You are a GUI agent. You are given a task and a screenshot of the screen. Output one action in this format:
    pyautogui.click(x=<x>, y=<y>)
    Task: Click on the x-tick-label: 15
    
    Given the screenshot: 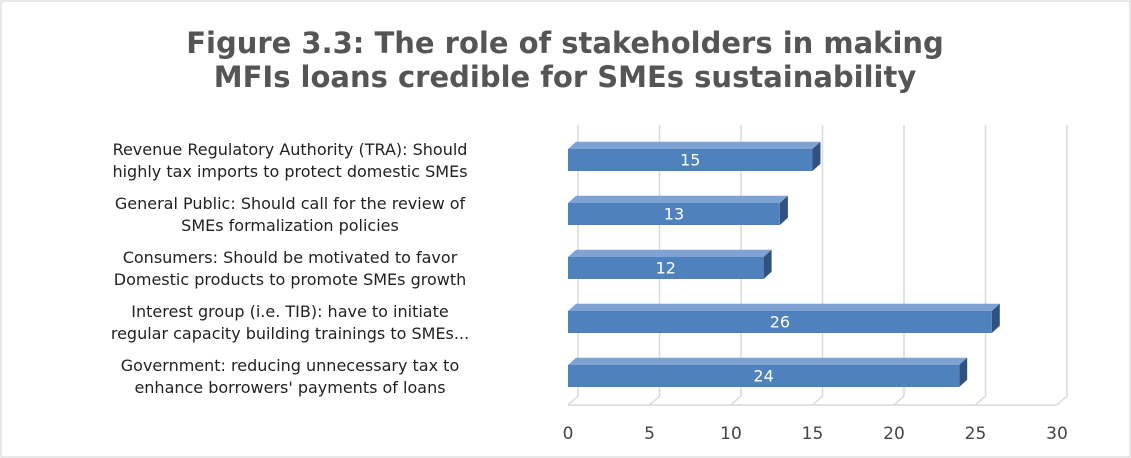 What is the action you would take?
    pyautogui.click(x=813, y=434)
    